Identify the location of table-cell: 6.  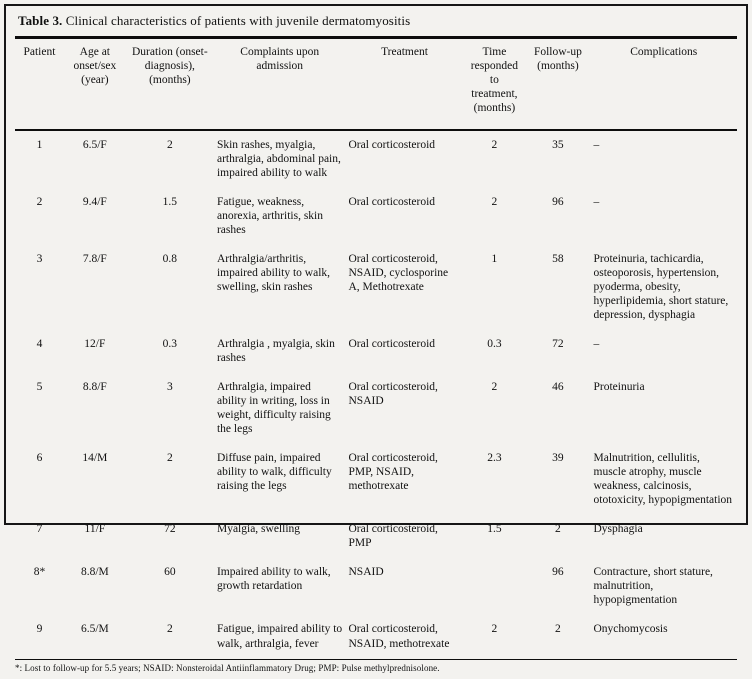
(39, 458).